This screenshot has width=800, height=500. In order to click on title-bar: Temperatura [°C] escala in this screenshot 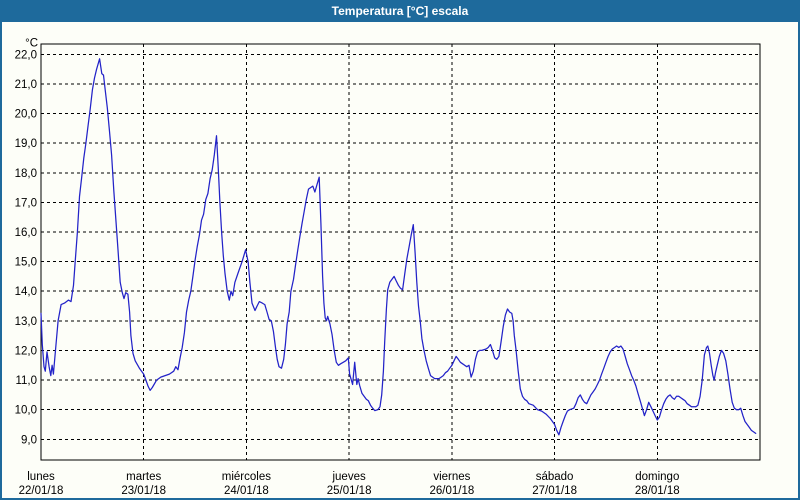, I will do `click(400, 11)`.